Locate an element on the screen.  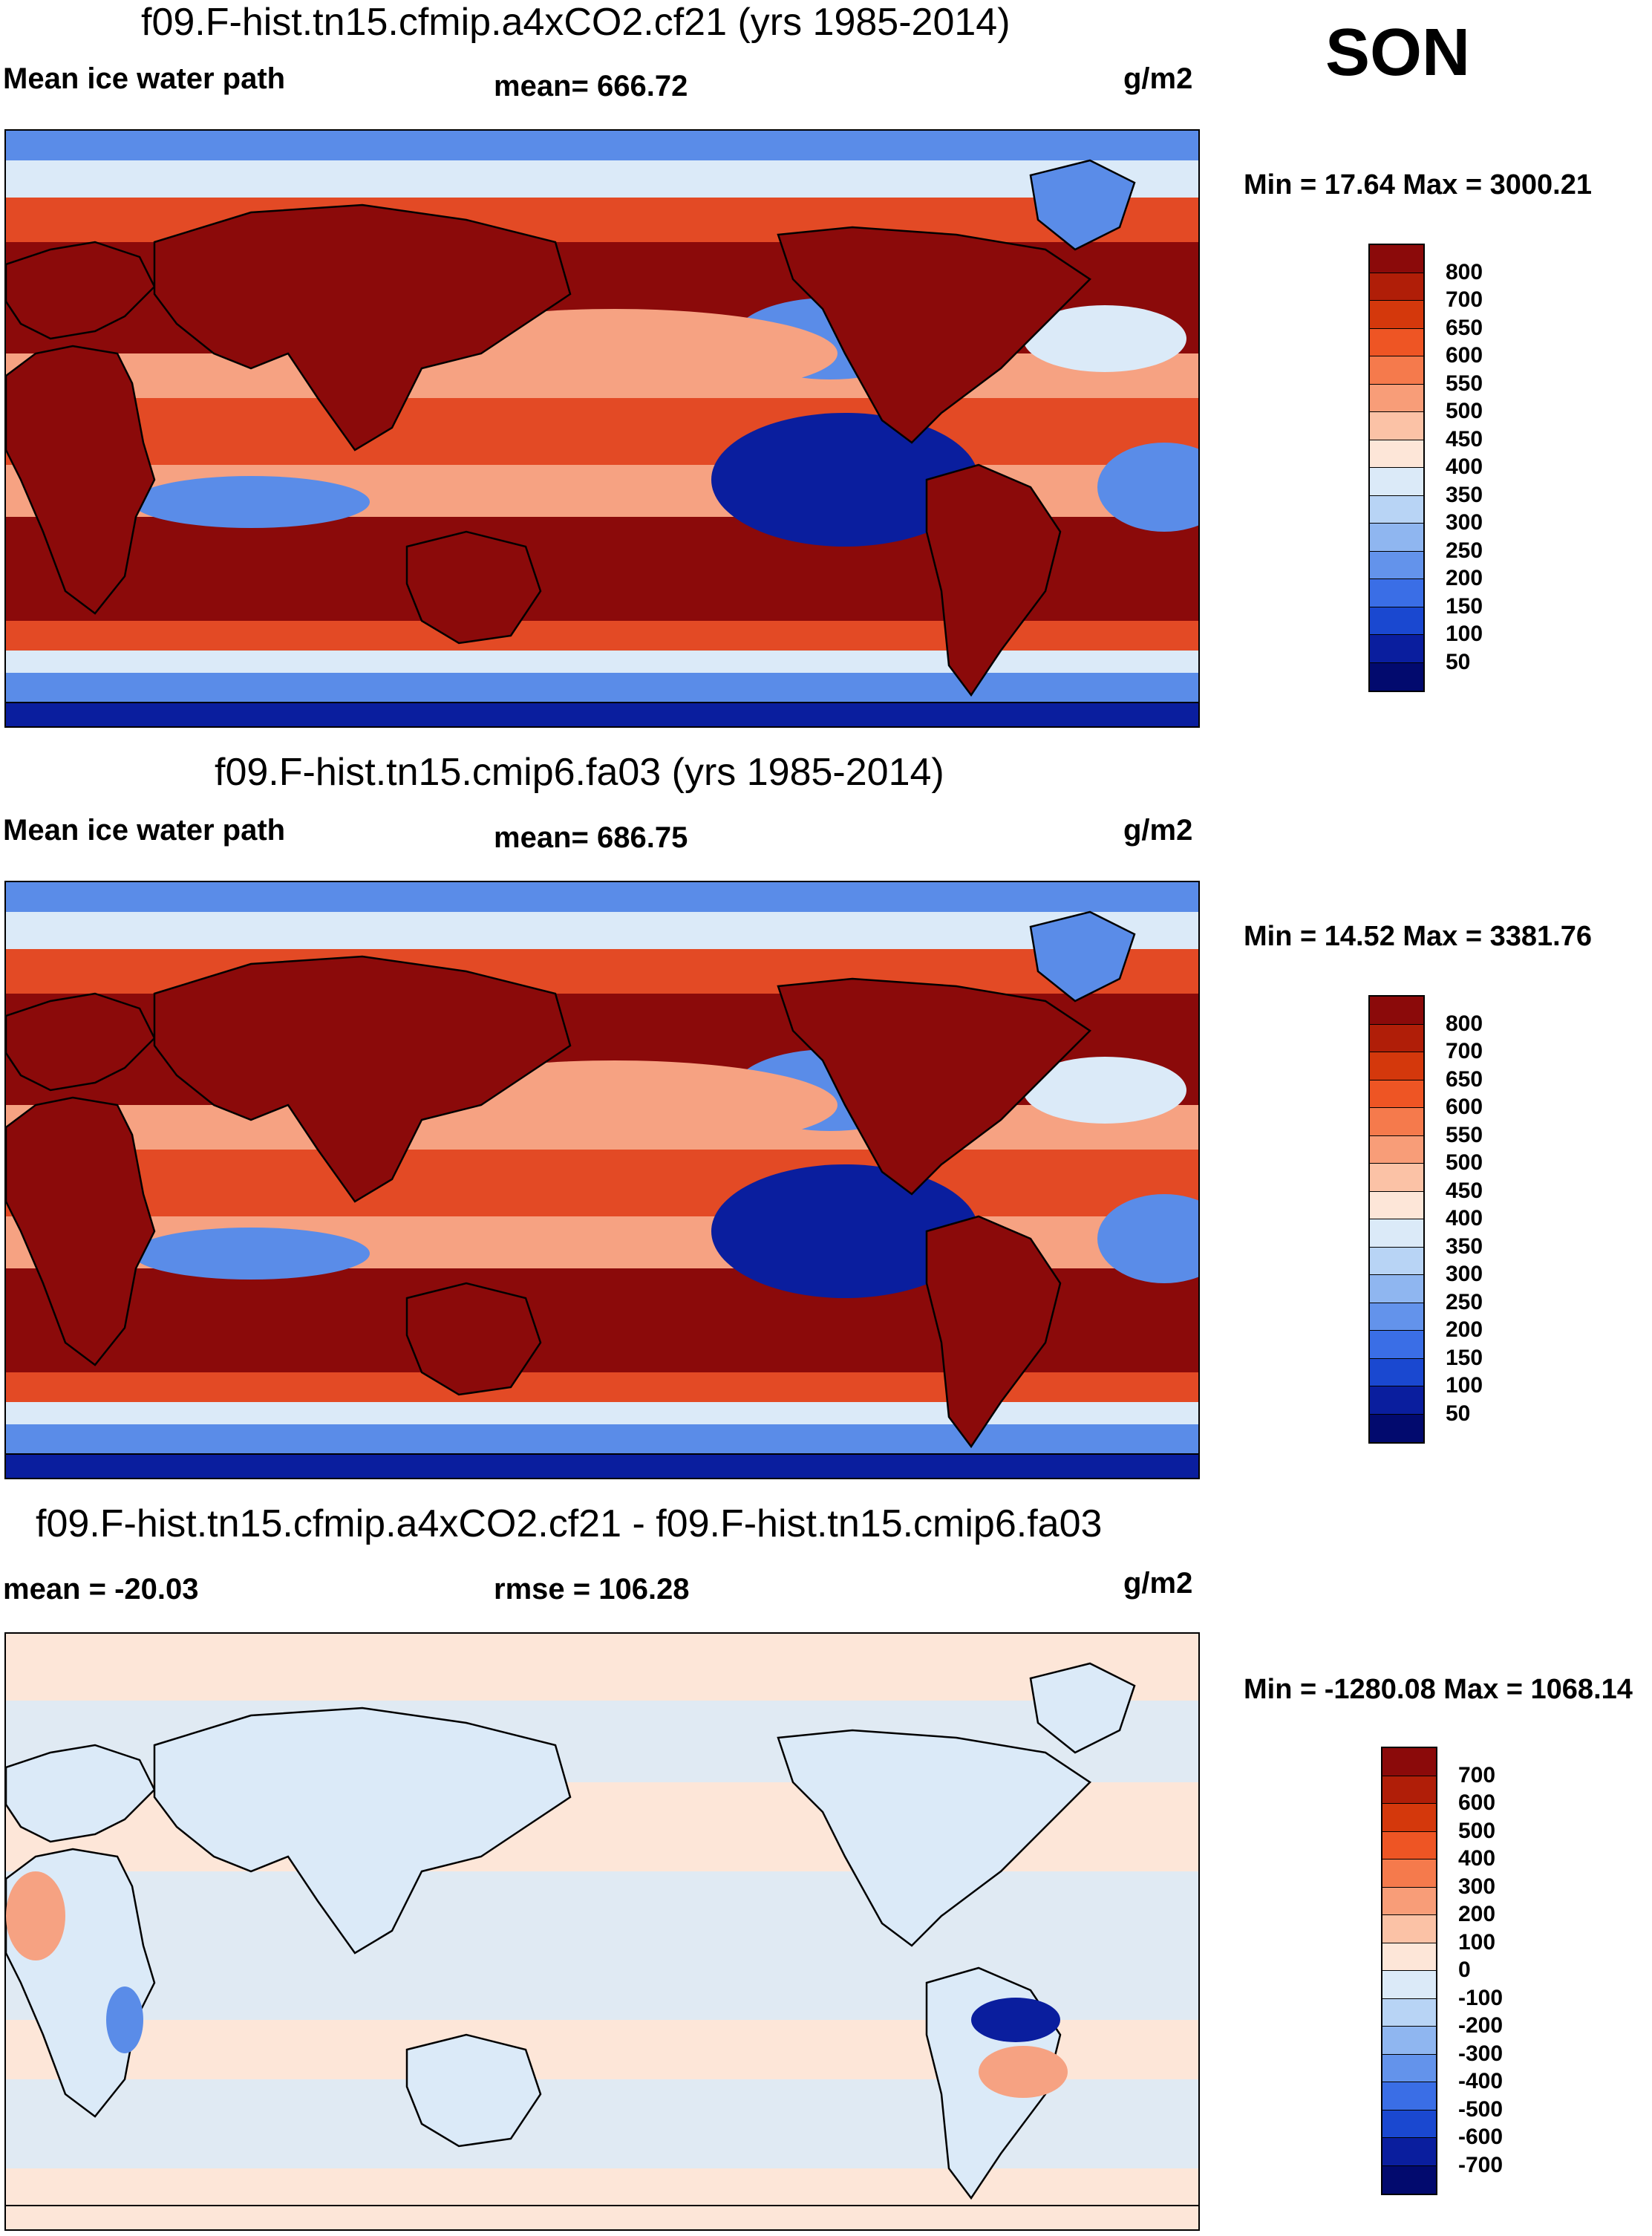
panel3-rmse-label: rmse = 106.28 is located at coordinates (592, 1589).